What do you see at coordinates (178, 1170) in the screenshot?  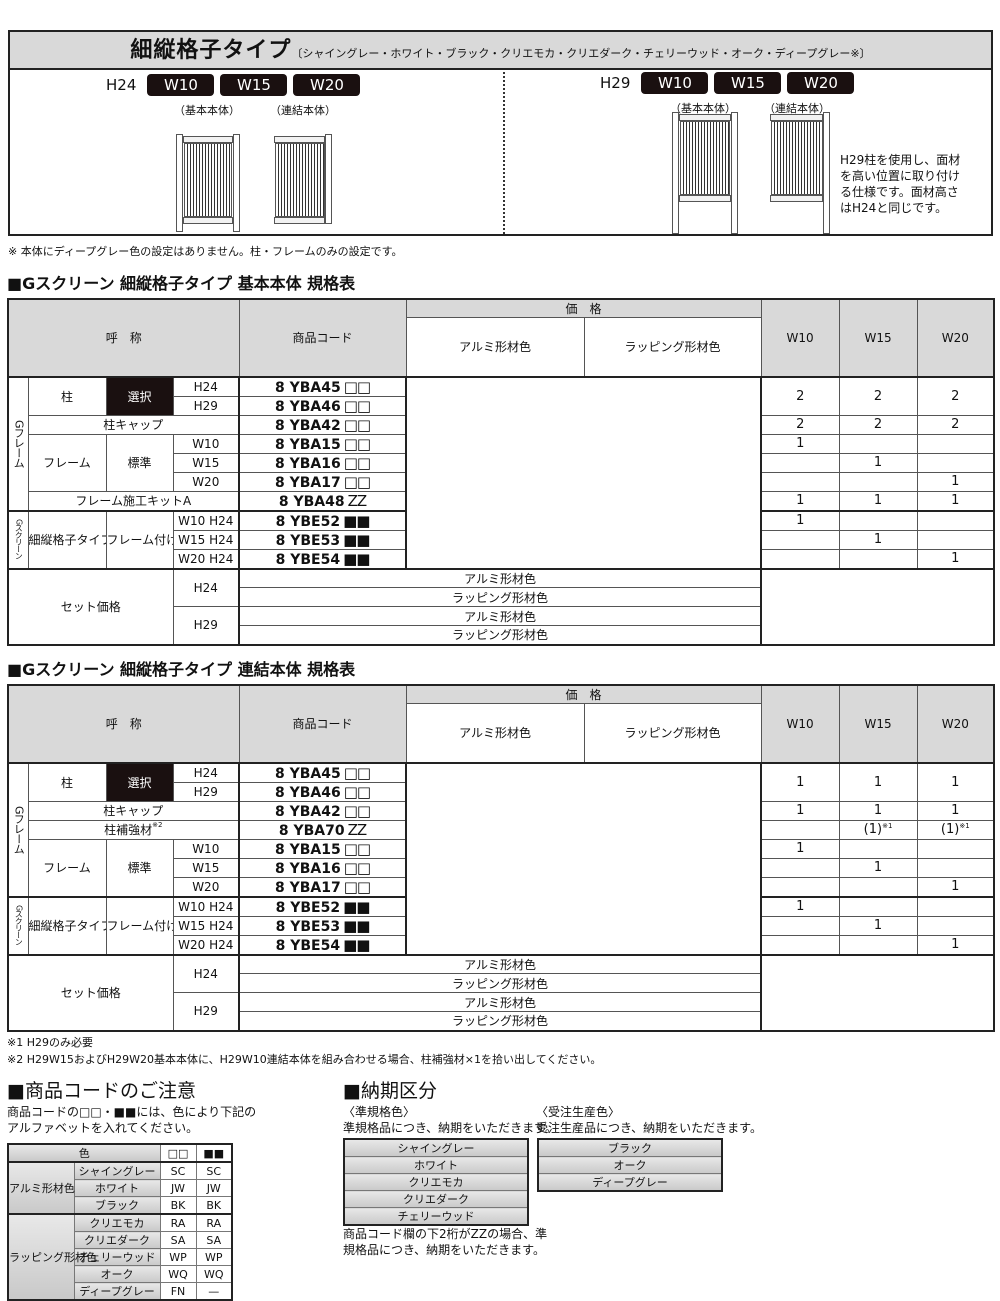 I see `code-white: SC` at bounding box center [178, 1170].